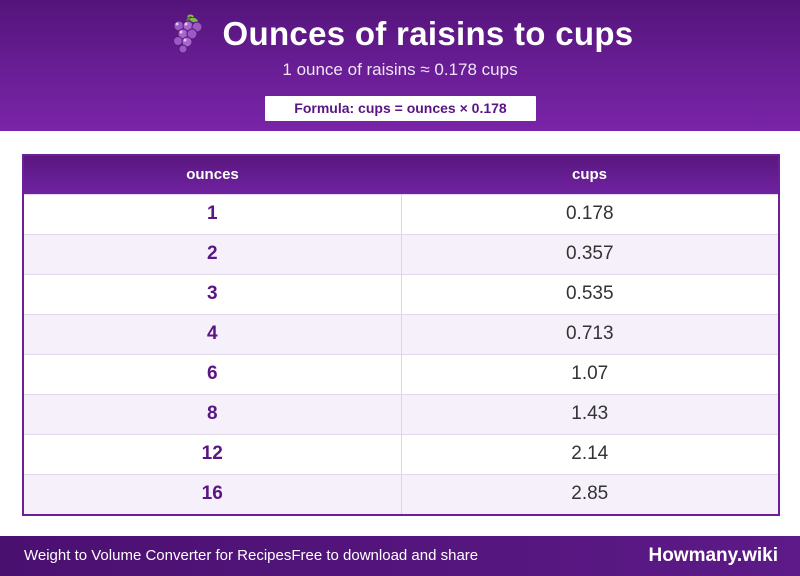  What do you see at coordinates (213, 333) in the screenshot?
I see `ounces-cell: 4` at bounding box center [213, 333].